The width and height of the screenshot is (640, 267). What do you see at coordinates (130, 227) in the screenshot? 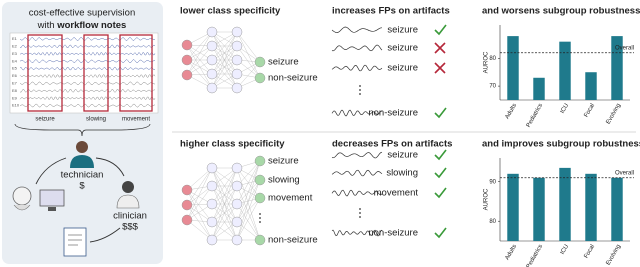
I see `clinician-cost: $$$` at bounding box center [130, 227].